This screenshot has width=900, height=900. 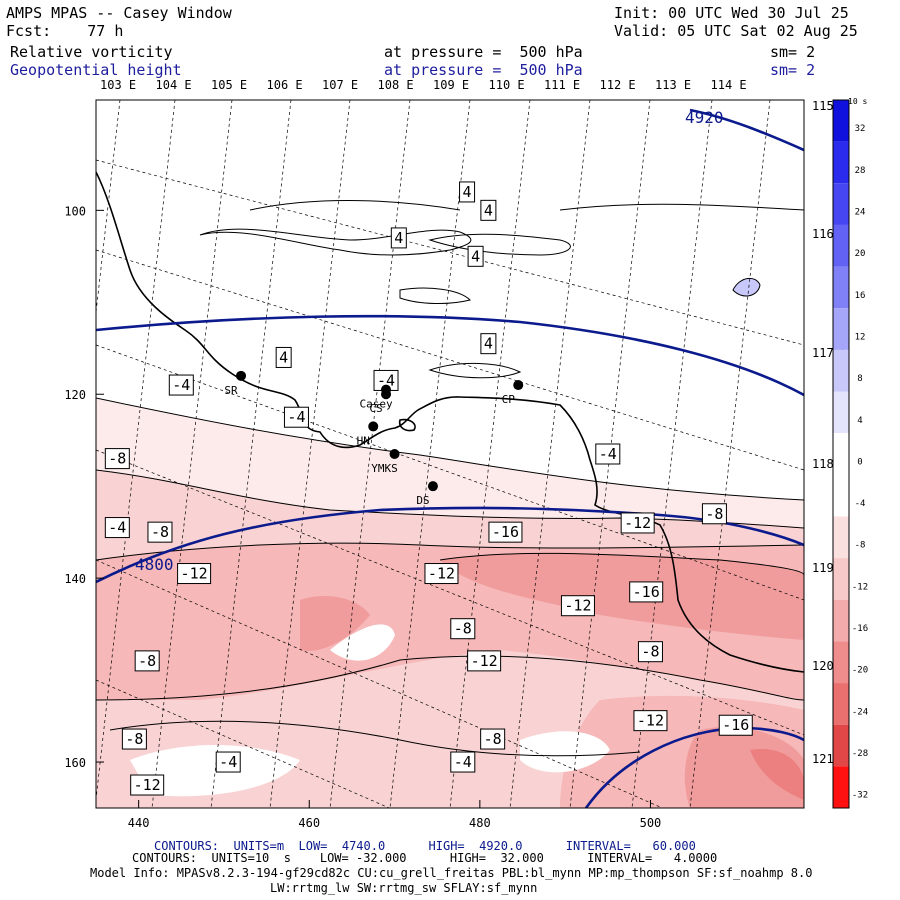 I want to click on field1-name: Relative vorticity, so click(x=91, y=52).